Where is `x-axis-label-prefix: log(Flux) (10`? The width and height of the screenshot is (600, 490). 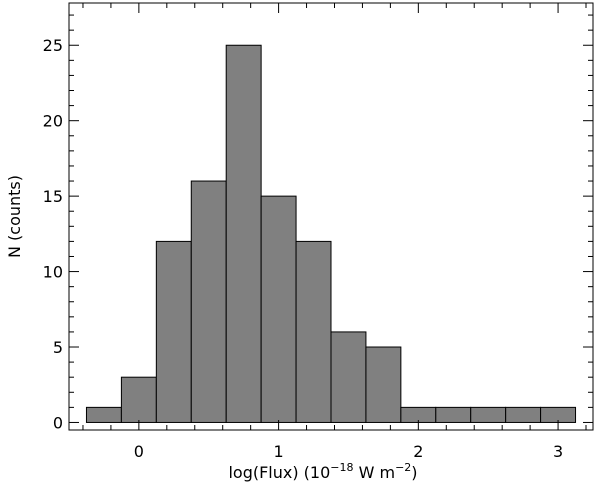 x-axis-label-prefix: log(Flux) (10 is located at coordinates (279, 472).